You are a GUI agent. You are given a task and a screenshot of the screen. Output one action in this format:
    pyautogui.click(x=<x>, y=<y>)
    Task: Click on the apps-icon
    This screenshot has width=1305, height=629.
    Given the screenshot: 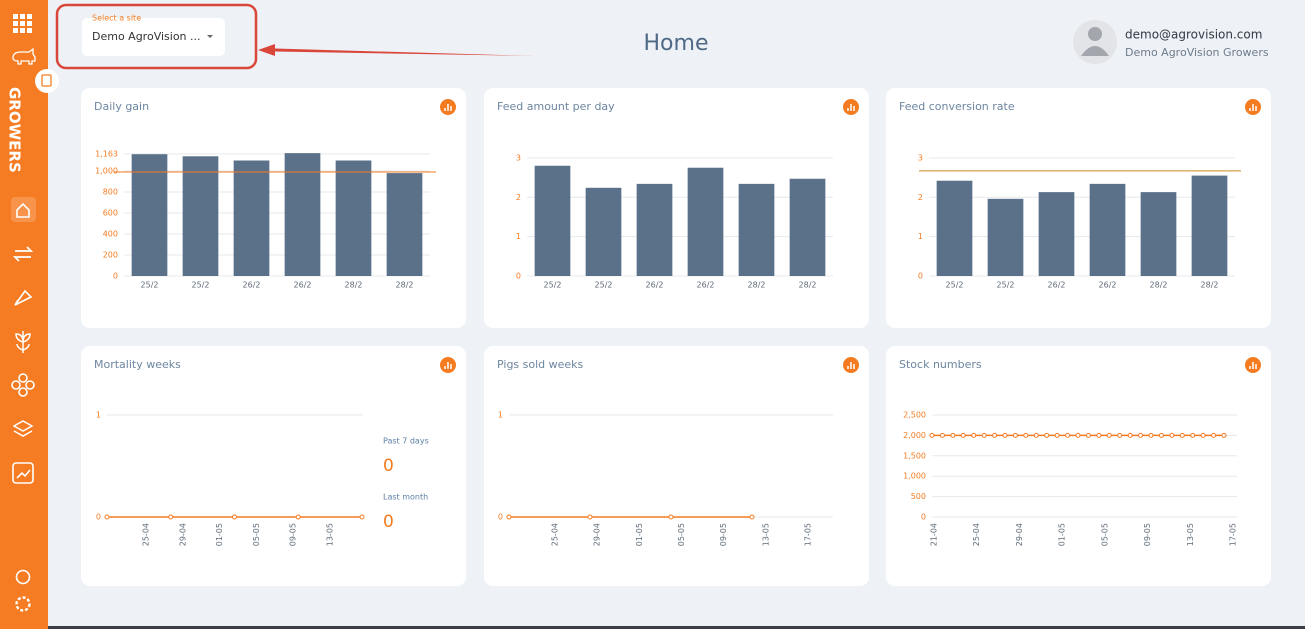 What is the action you would take?
    pyautogui.click(x=22, y=23)
    